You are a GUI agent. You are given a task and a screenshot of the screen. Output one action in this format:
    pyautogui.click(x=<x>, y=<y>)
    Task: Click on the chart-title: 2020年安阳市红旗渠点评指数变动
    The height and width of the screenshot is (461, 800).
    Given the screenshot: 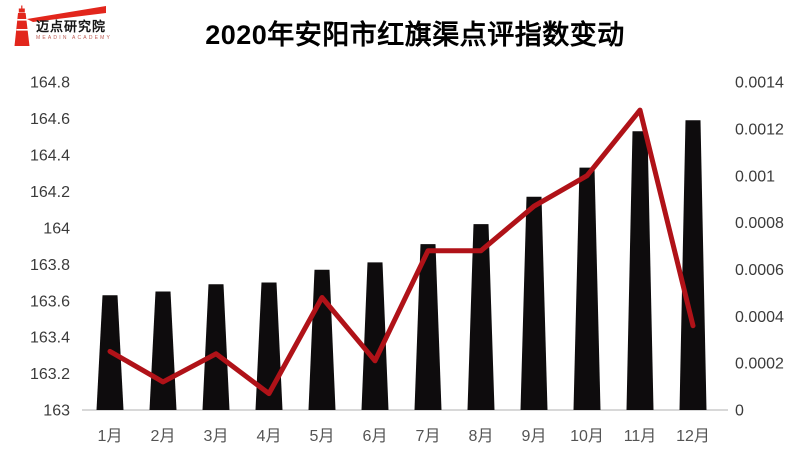 What is the action you would take?
    pyautogui.click(x=415, y=35)
    